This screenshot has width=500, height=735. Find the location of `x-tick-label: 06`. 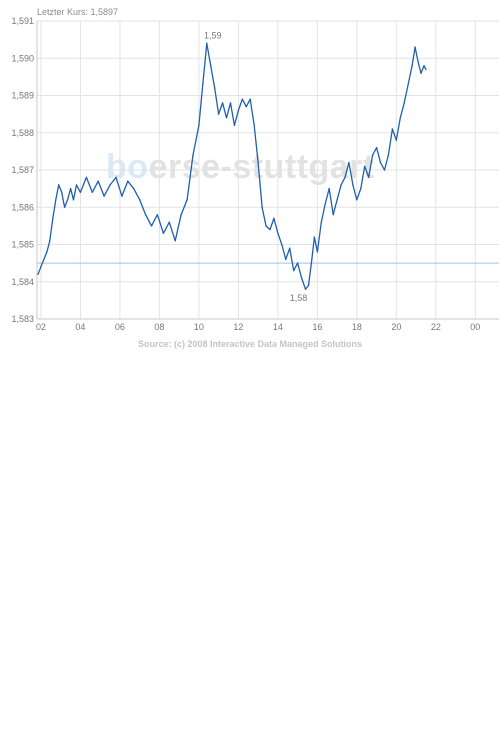

x-tick-label: 06 is located at coordinates (120, 327).